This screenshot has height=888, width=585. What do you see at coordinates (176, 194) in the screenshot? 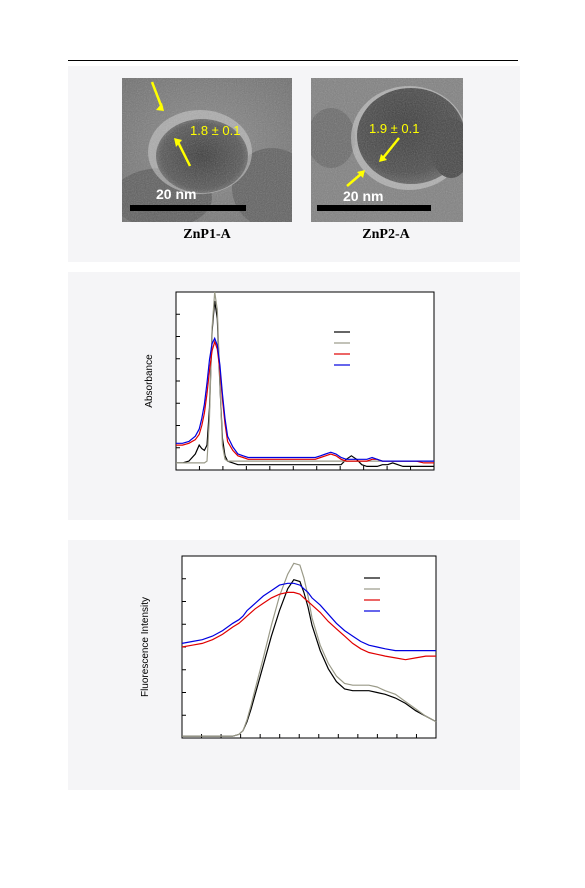
I see `scale-bar-label-znp1: 20 nm` at bounding box center [176, 194].